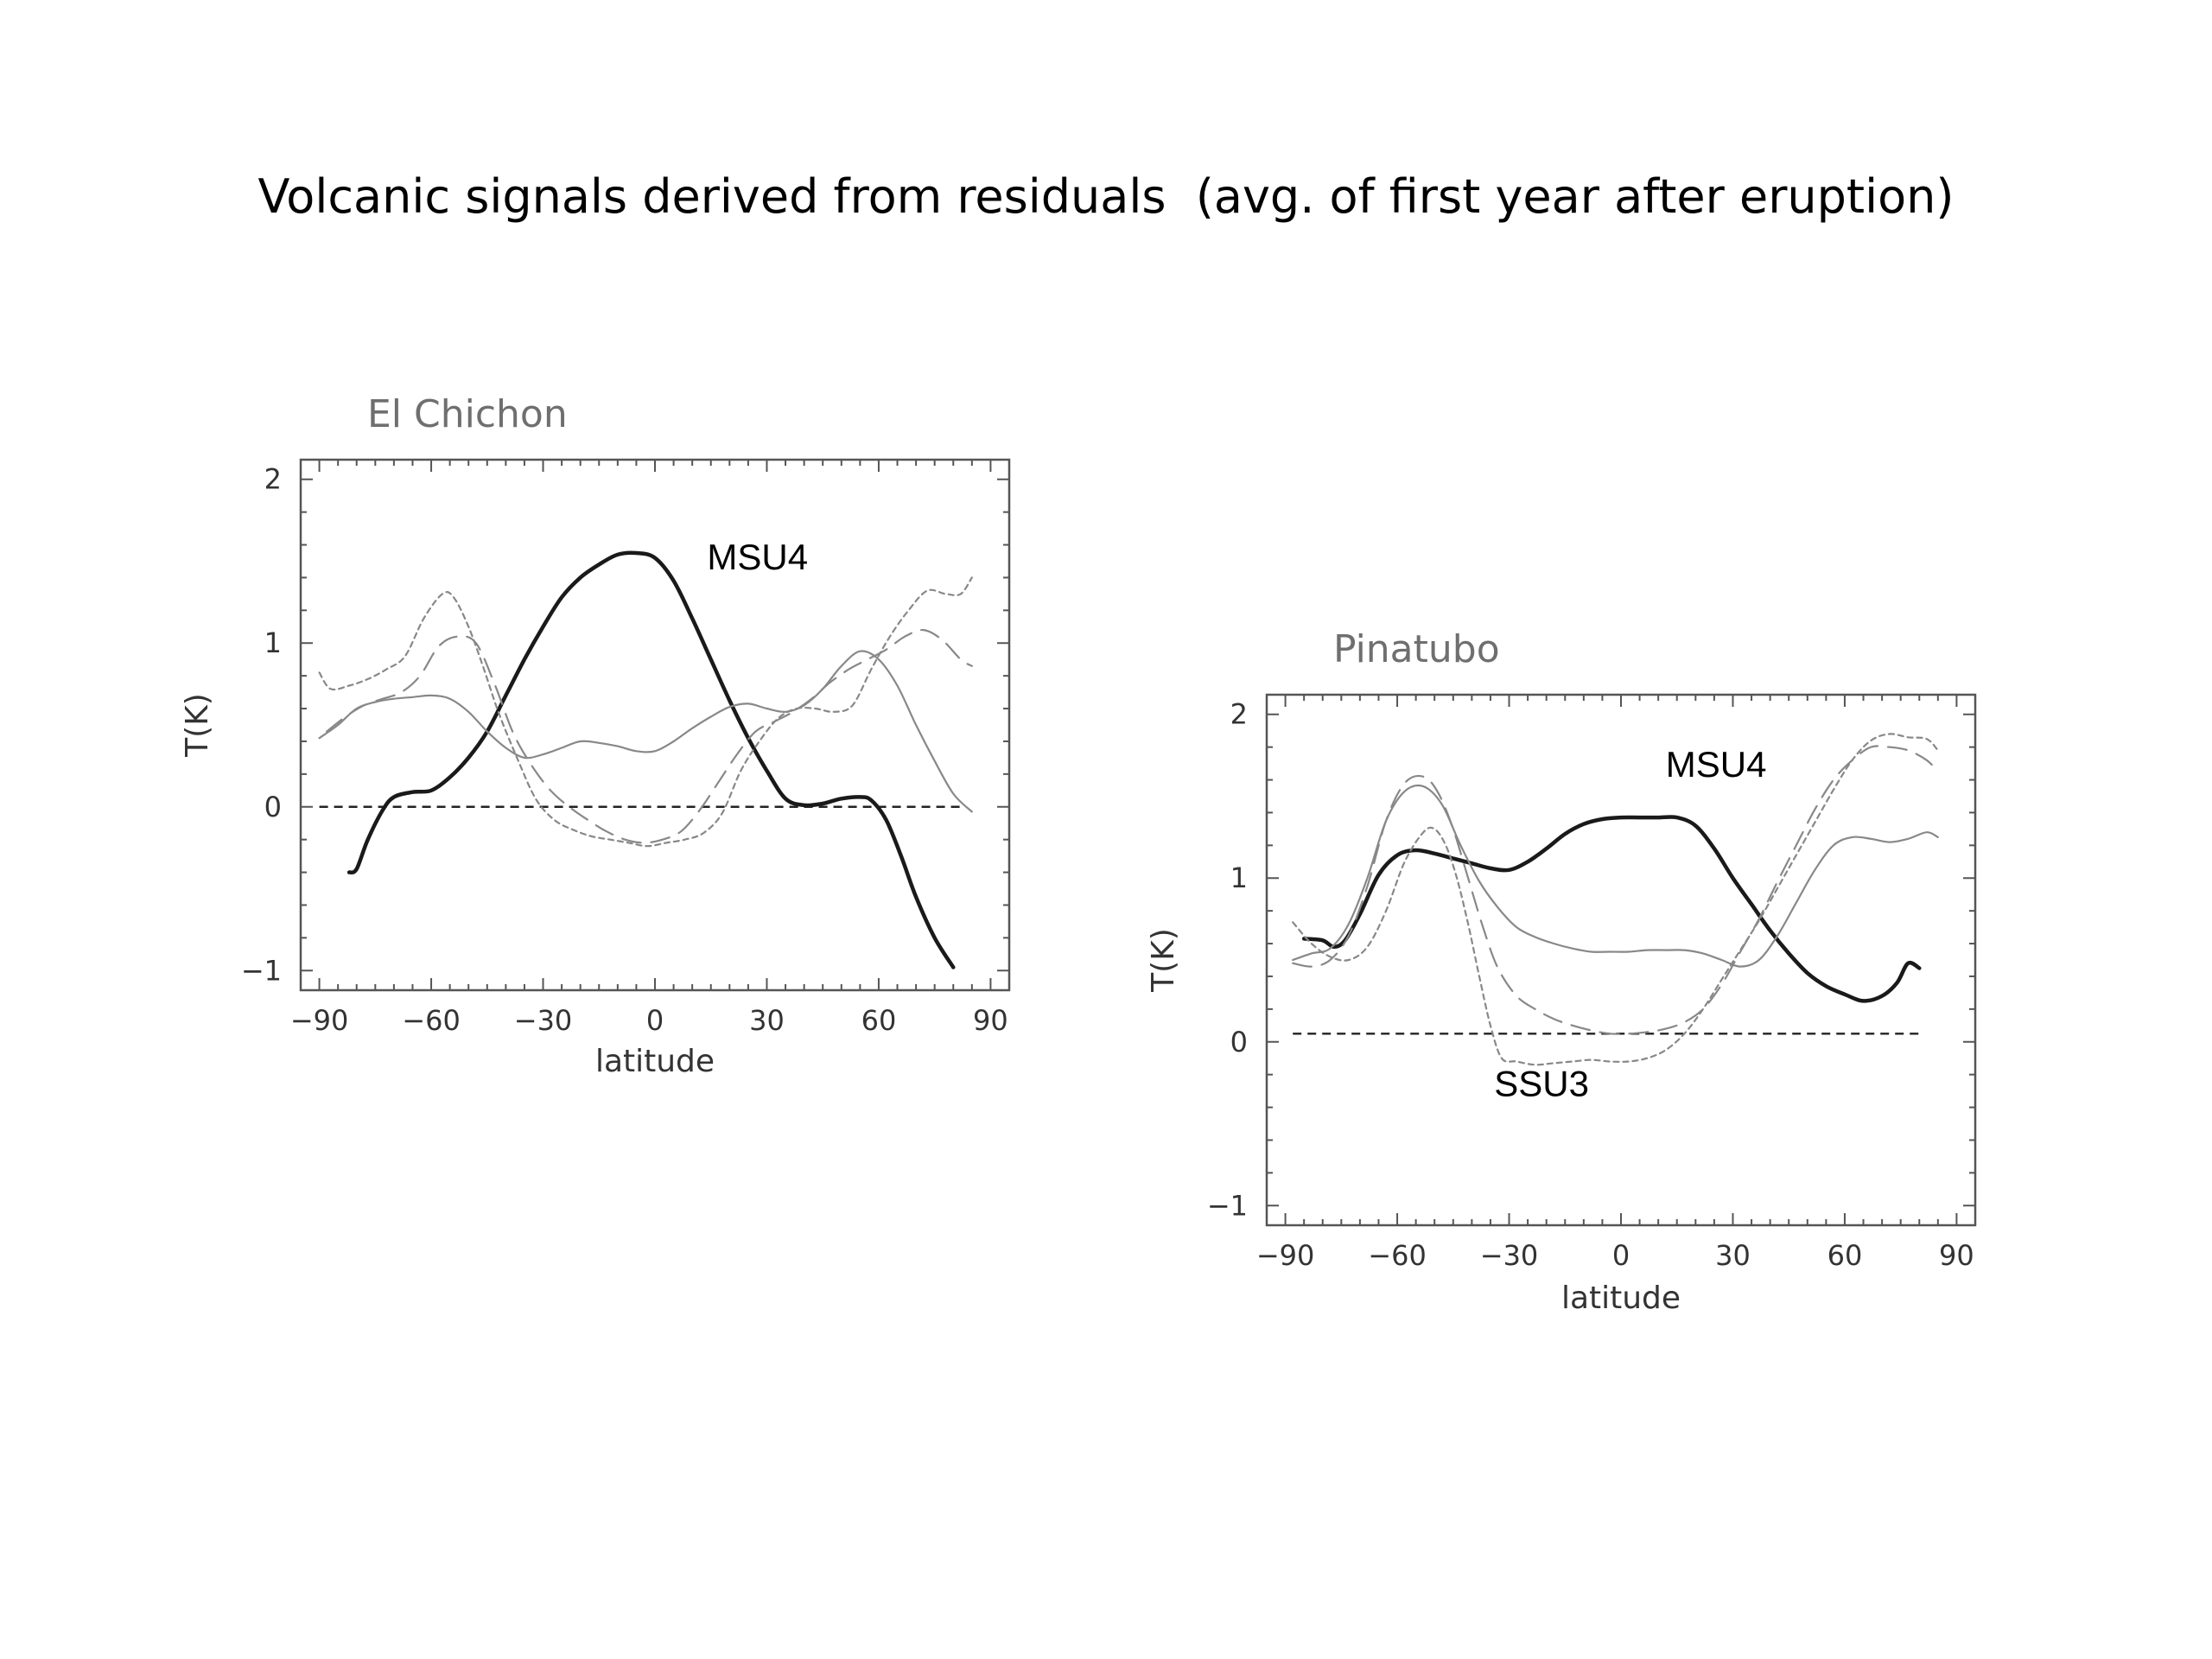 Image resolution: width=2212 pixels, height=1659 pixels. I want to click on annotation-ssu3: SSU3, so click(1541, 1083).